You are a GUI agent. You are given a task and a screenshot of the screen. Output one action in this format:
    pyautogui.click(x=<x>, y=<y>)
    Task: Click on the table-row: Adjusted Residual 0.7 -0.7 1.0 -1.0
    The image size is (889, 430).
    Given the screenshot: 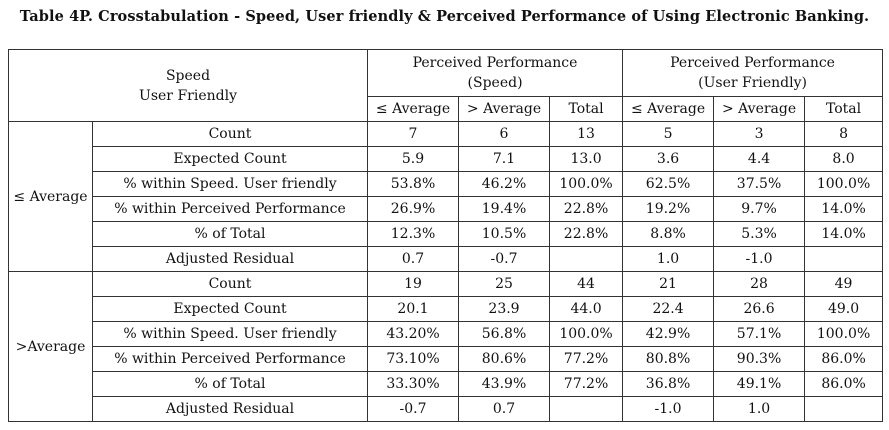 What is the action you would take?
    pyautogui.click(x=446, y=259)
    